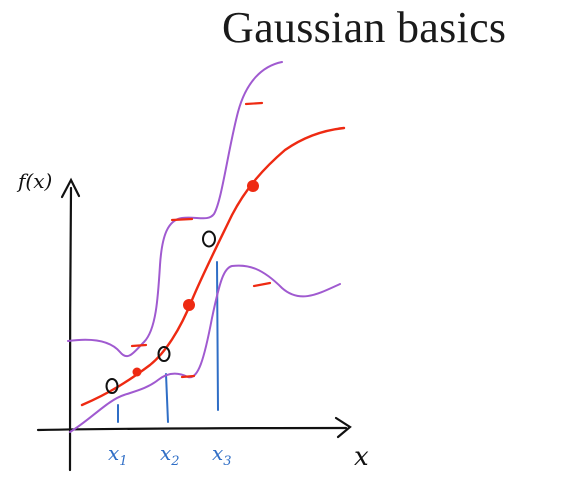 The image size is (561, 489). What do you see at coordinates (217, 336) in the screenshot?
I see `sample-line-x3` at bounding box center [217, 336].